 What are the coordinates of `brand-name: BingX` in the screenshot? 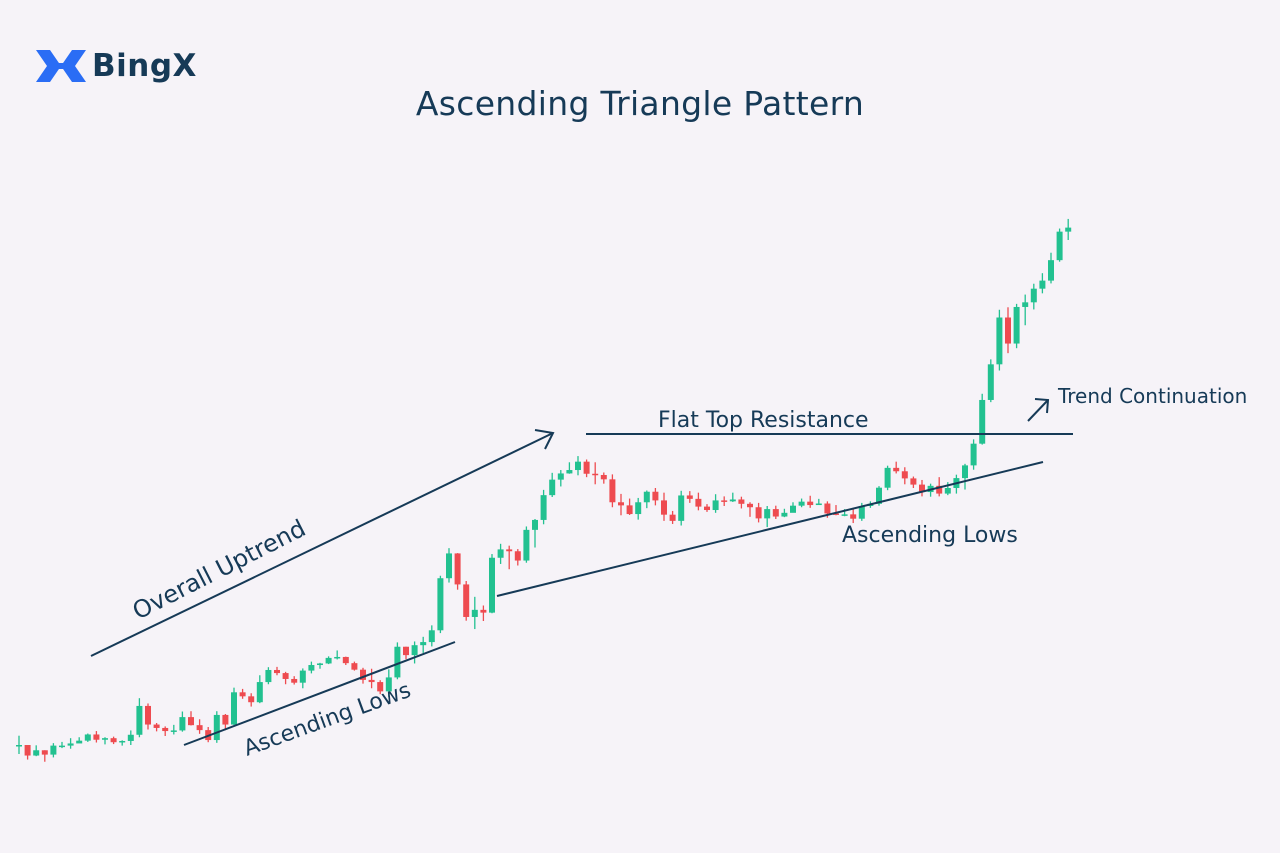 It's located at (144, 66).